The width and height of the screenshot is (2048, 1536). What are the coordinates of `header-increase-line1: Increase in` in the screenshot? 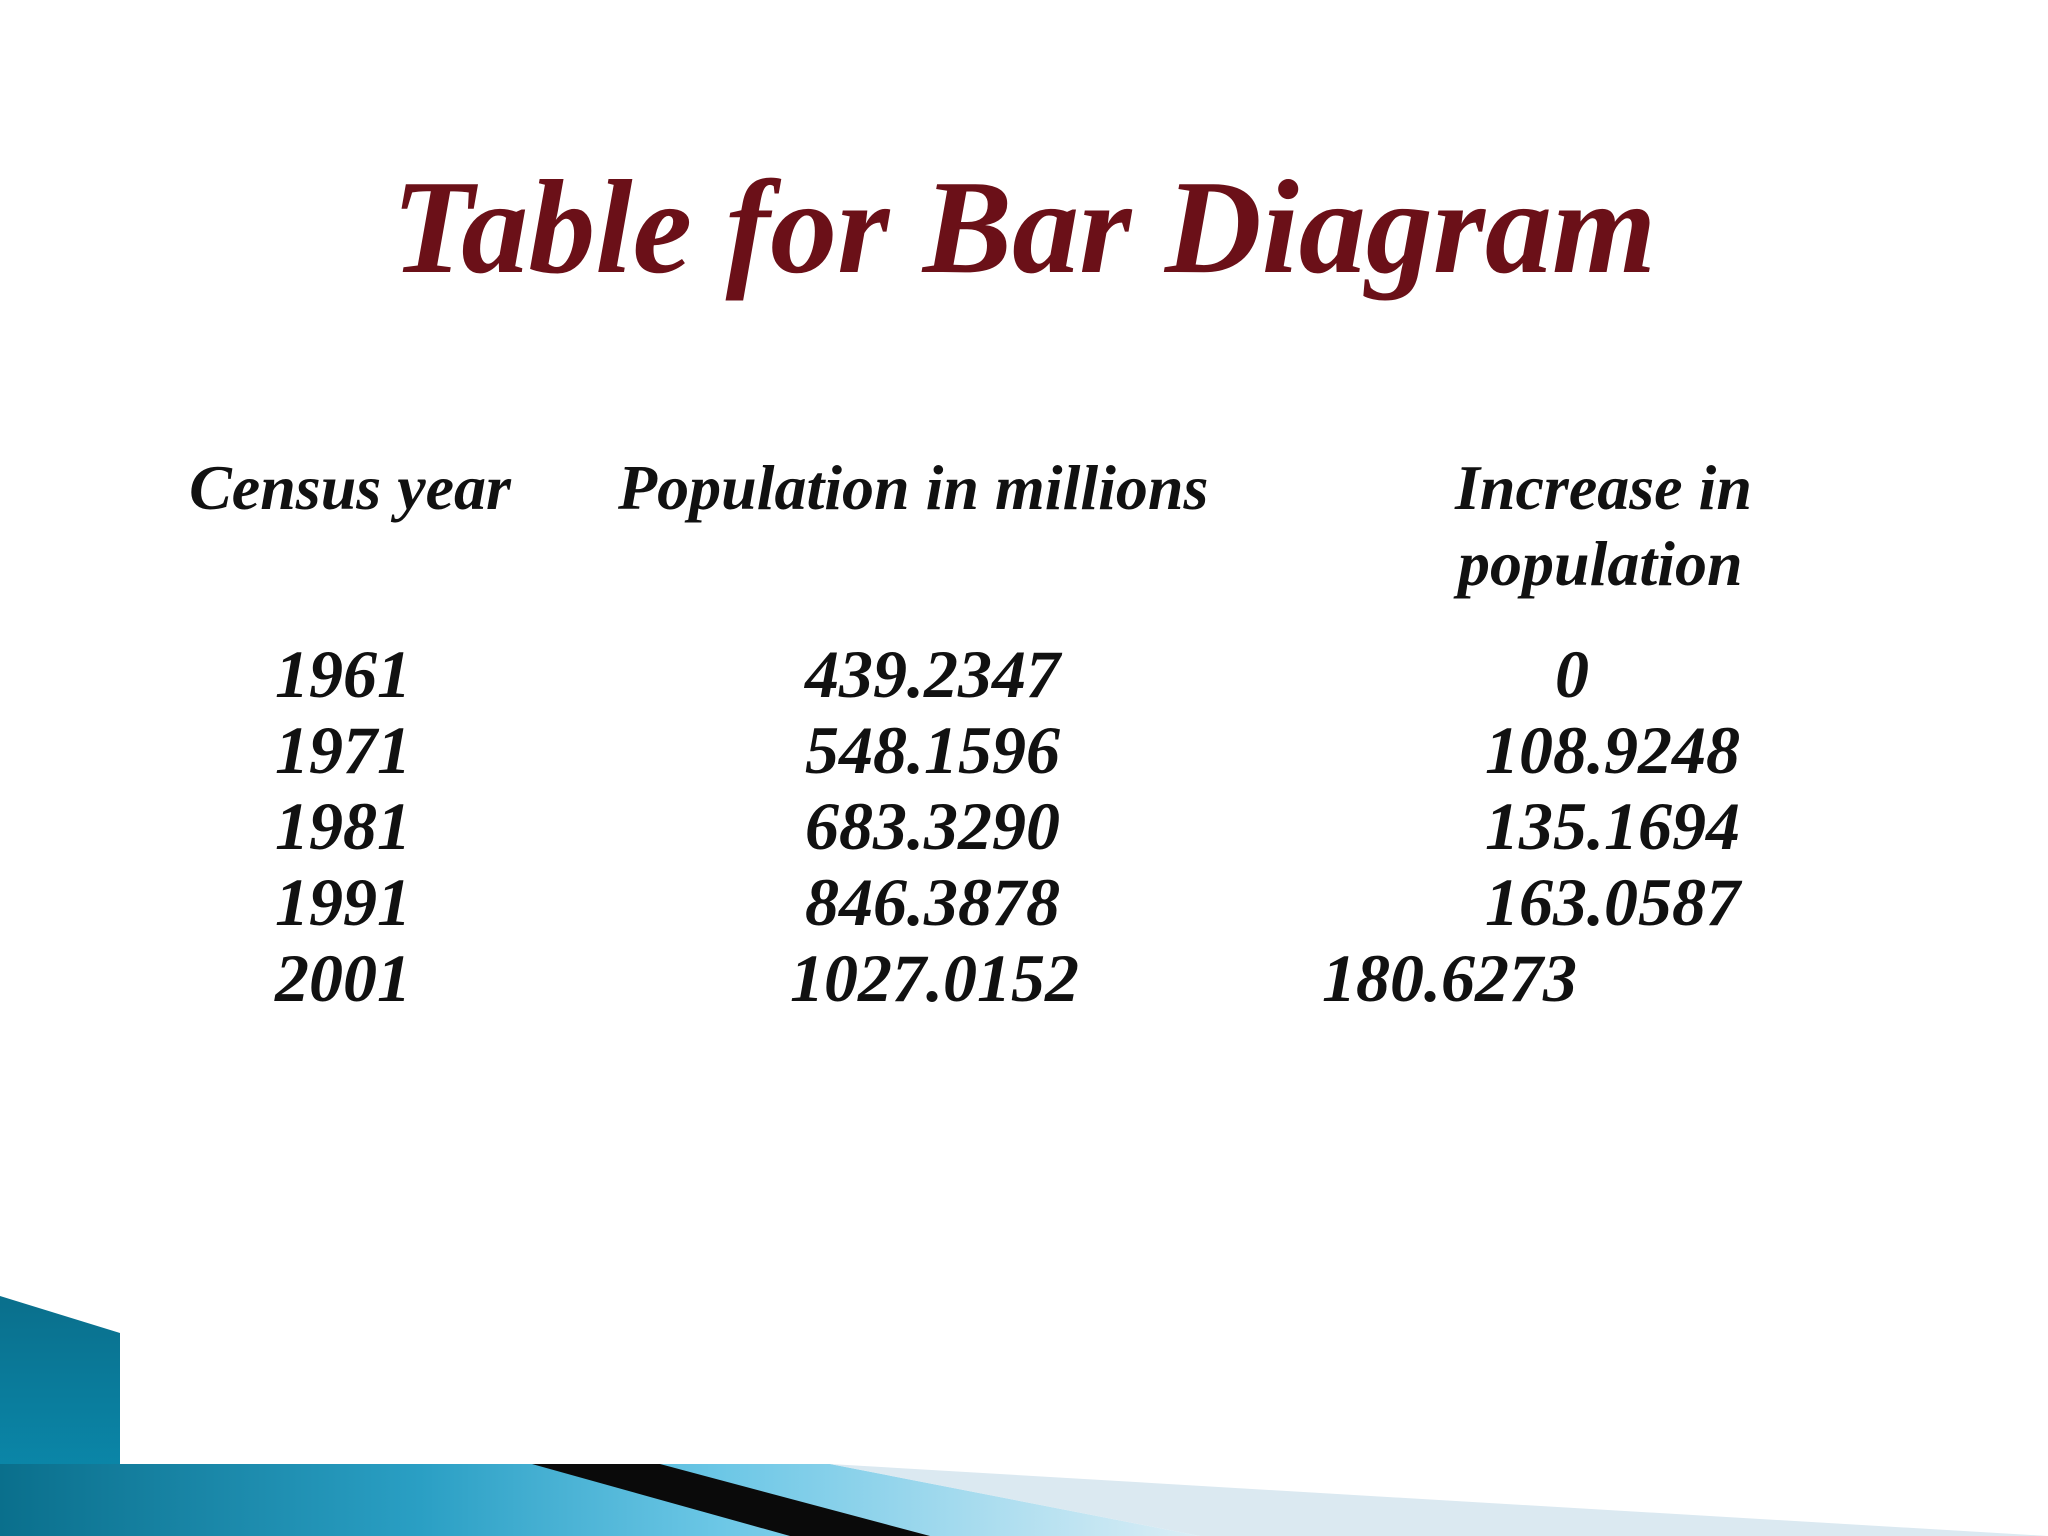 It's located at (1603, 487).